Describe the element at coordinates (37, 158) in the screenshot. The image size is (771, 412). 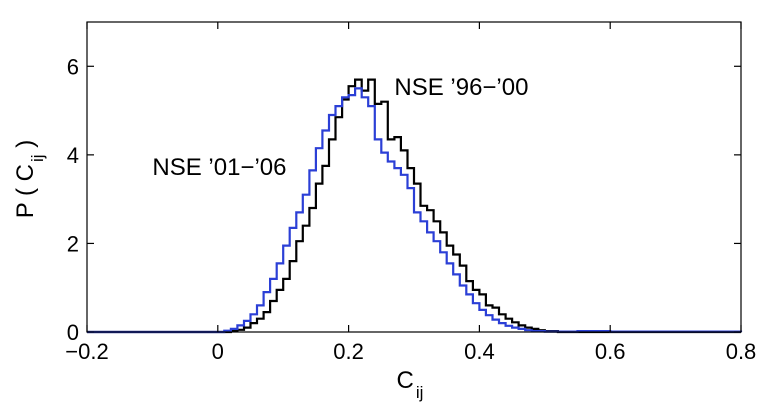
I see `y-axis-label-subscript: ij` at that location.